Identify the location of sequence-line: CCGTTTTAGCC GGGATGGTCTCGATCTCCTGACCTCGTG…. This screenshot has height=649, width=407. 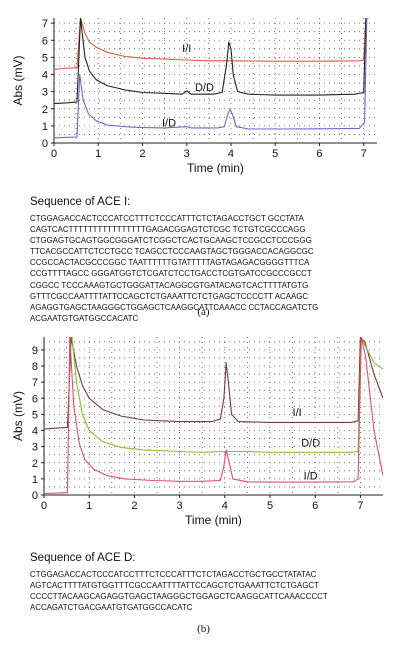
(171, 274).